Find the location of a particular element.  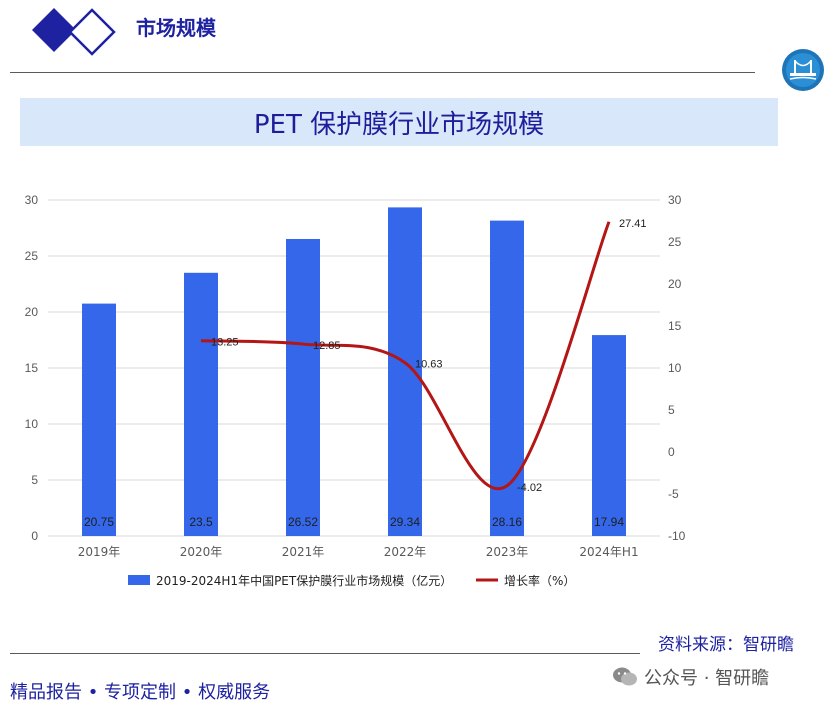

y-right-tick-label: 30 is located at coordinates (675, 200).